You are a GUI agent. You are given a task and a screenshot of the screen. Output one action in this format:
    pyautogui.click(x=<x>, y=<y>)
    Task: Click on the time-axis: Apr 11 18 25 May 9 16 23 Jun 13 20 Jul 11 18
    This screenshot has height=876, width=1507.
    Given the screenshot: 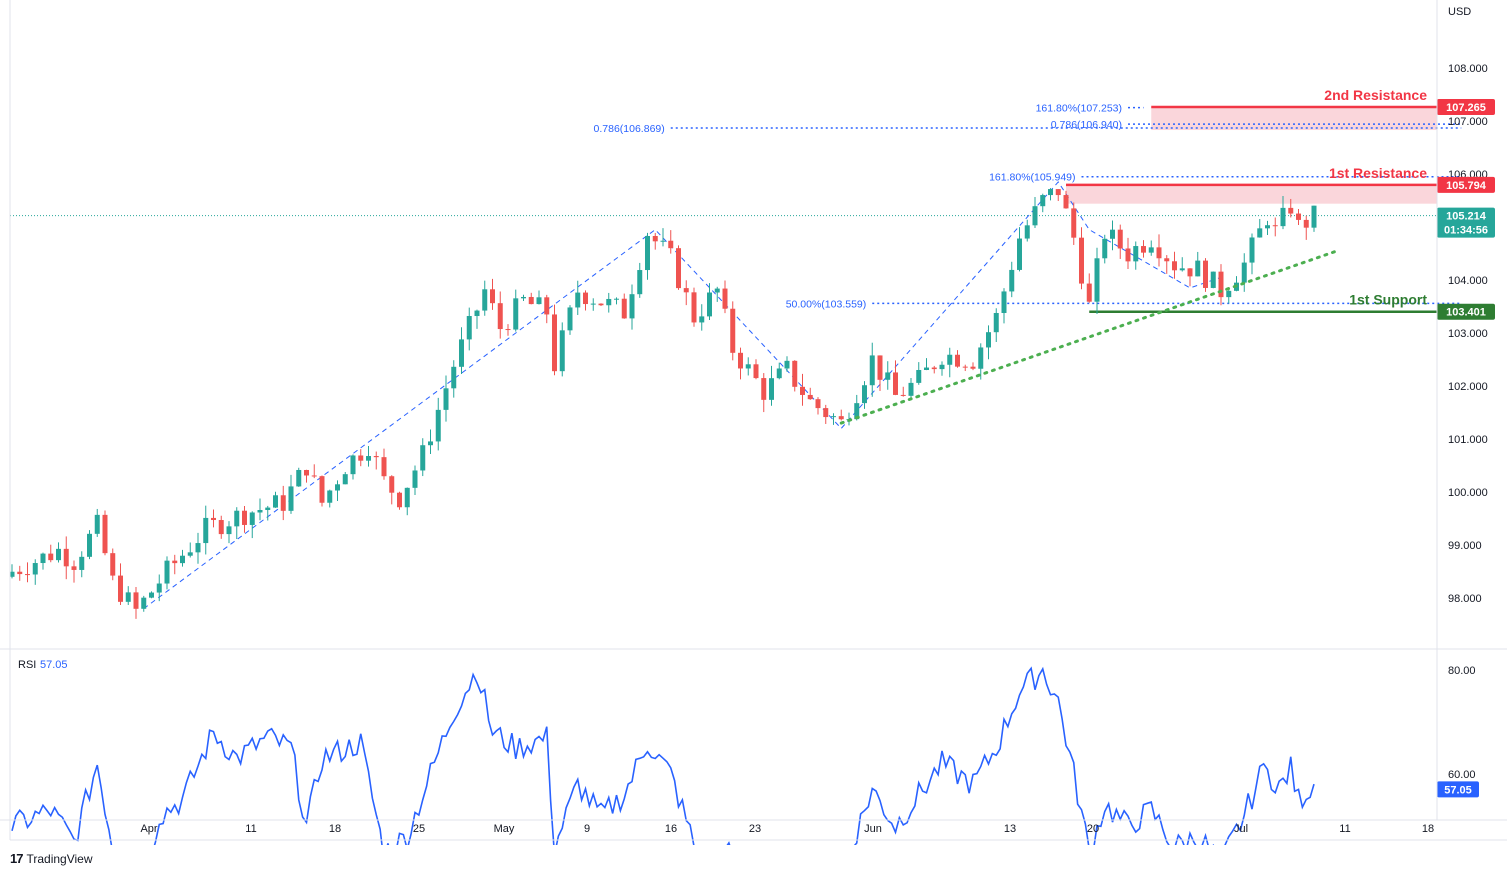 What is the action you would take?
    pyautogui.click(x=787, y=829)
    